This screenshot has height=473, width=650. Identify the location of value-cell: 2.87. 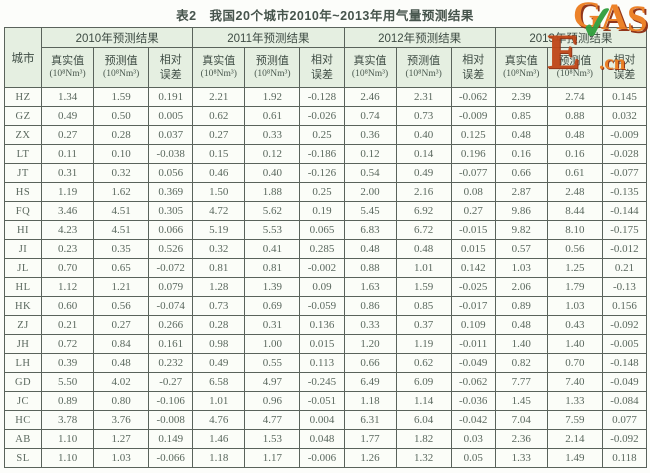
(521, 192).